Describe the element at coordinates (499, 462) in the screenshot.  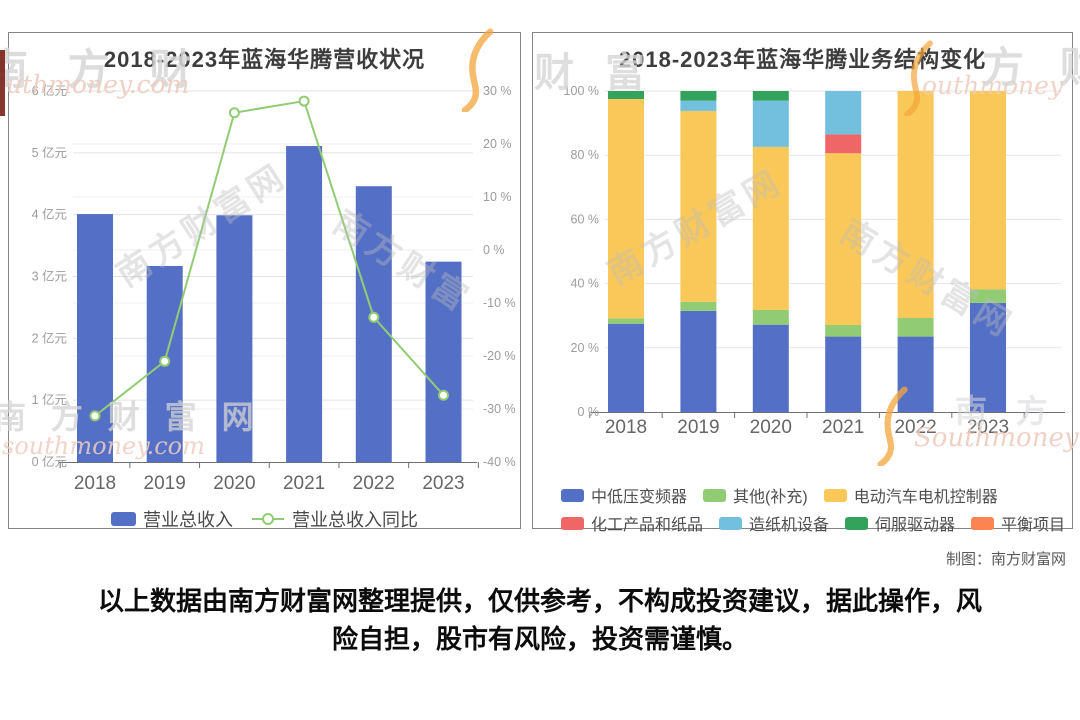
I see `y-axis-label-right: -40 %` at that location.